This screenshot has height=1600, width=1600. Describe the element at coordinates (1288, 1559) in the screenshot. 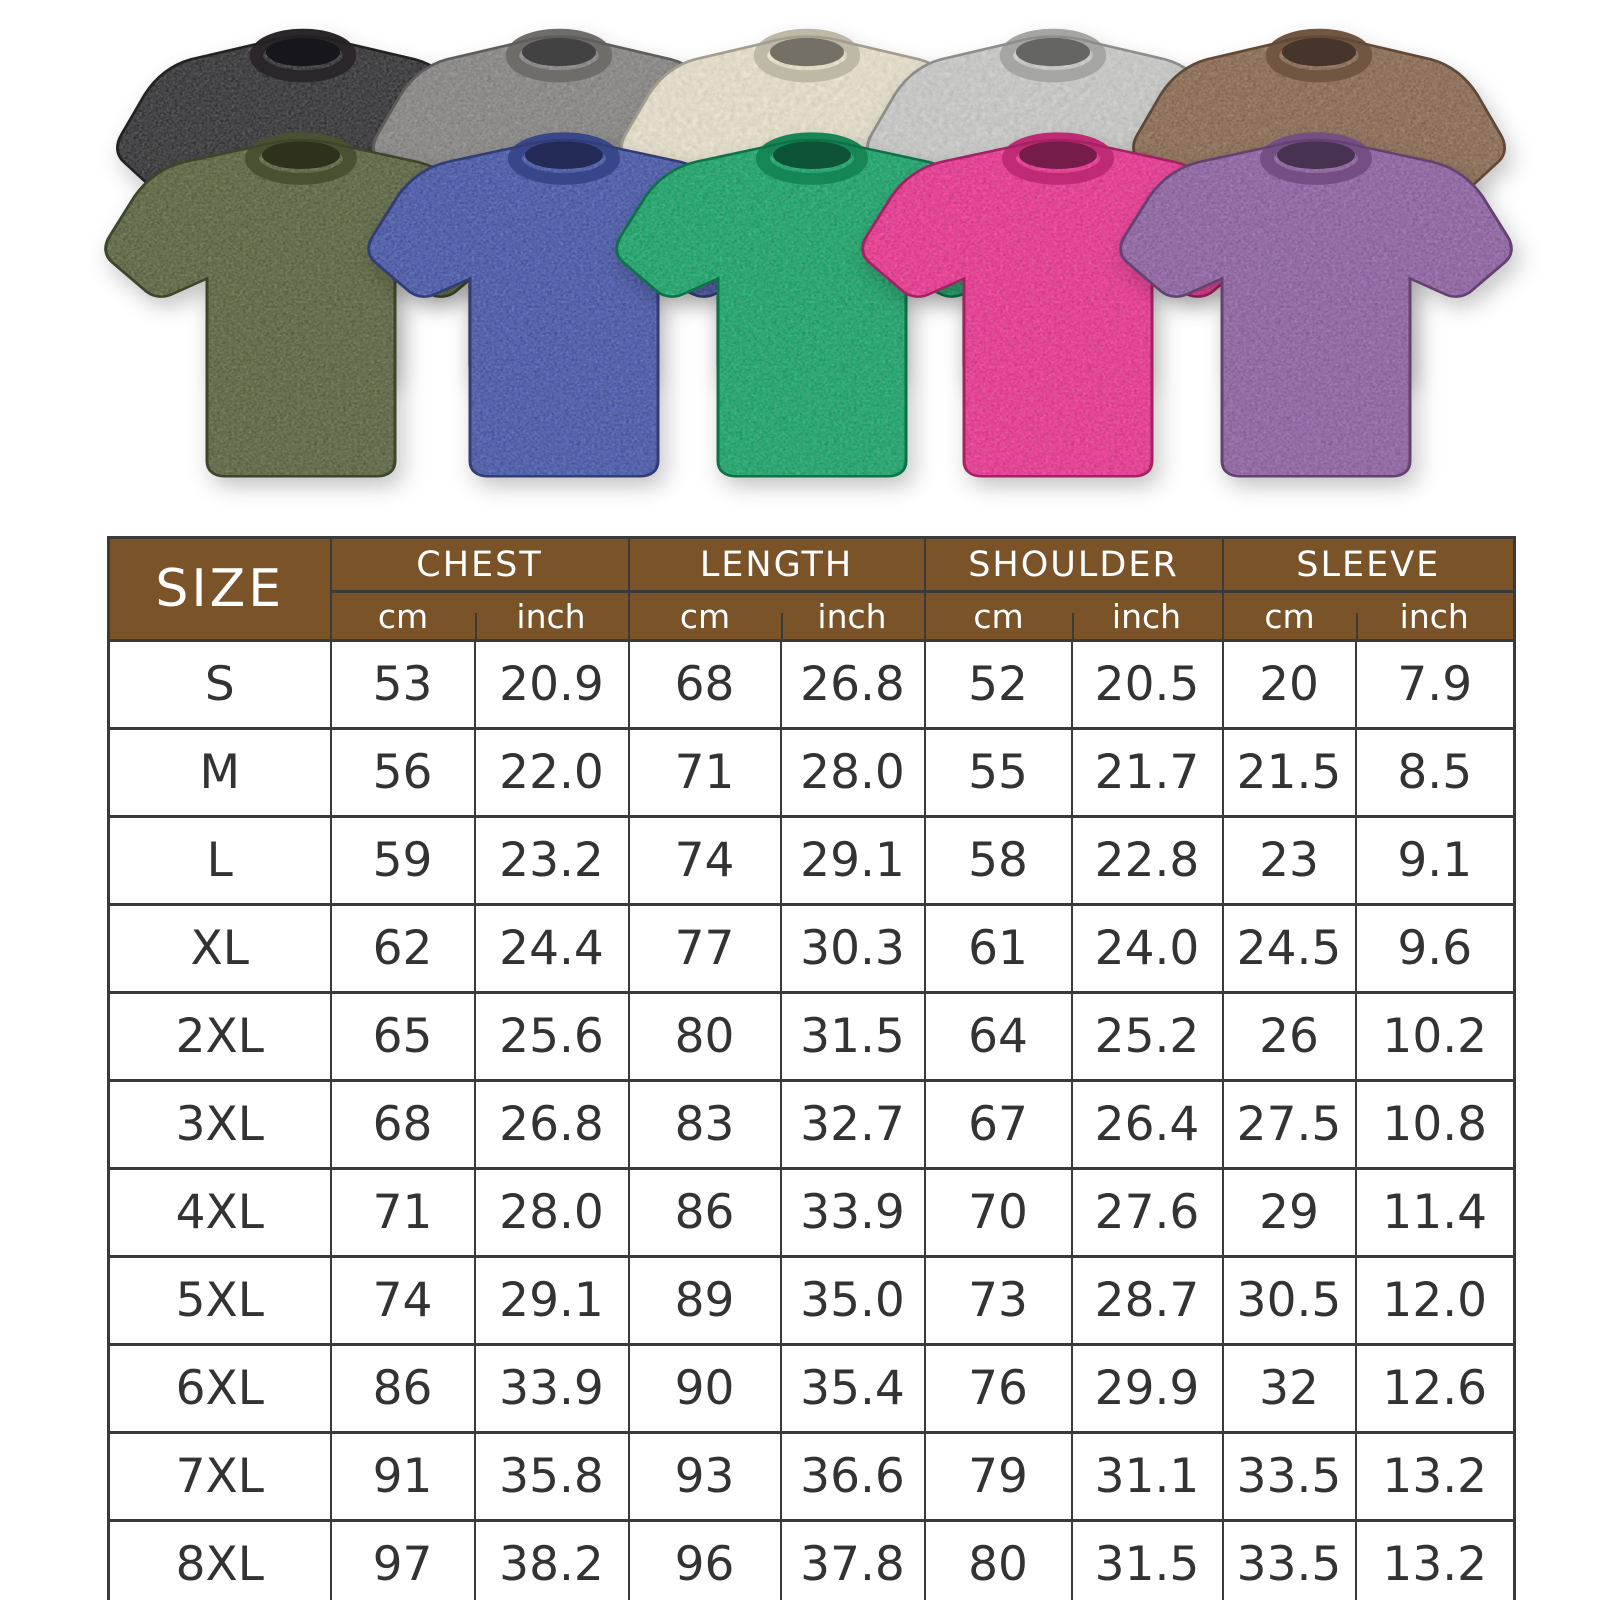

I see `measurement-cell: 33.5` at that location.